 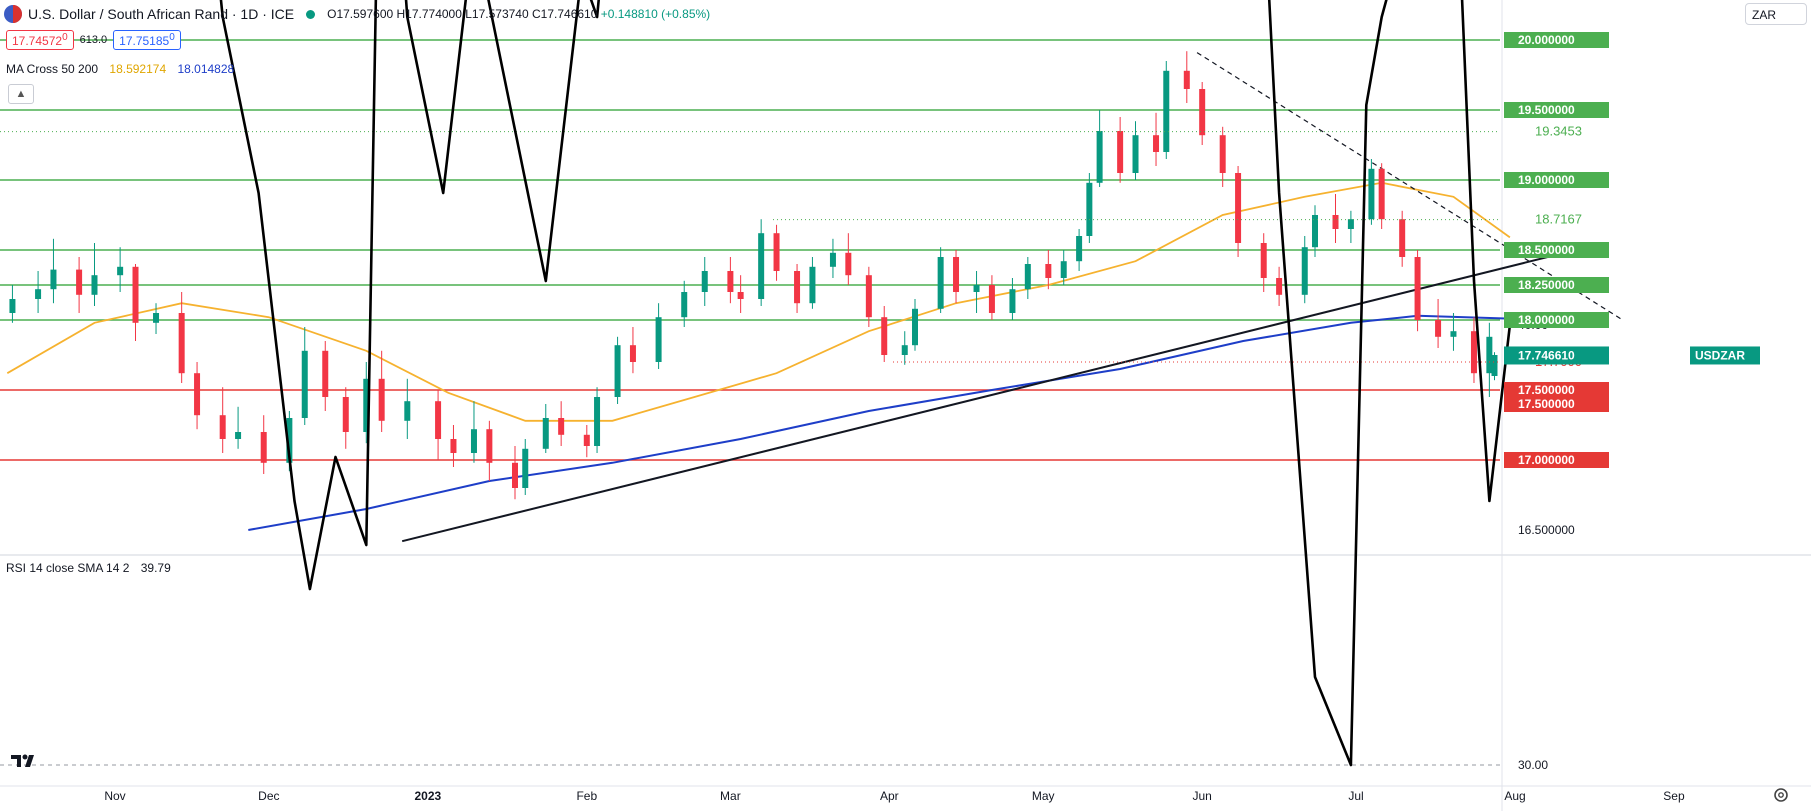 I want to click on time-axis-label: Mar, so click(x=730, y=796).